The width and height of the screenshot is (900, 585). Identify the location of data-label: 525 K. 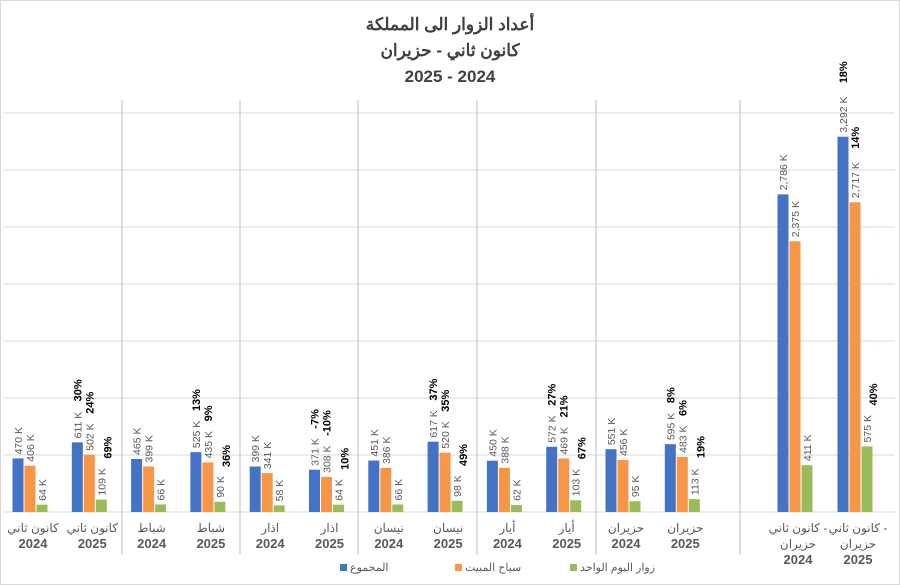
(197, 434).